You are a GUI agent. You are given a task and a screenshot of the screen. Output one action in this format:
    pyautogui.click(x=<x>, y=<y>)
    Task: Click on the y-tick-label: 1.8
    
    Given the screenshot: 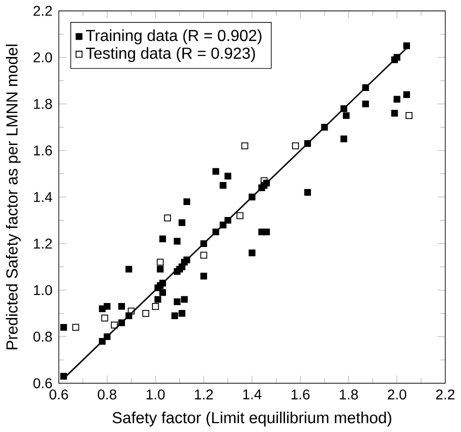 What is the action you would take?
    pyautogui.click(x=43, y=103)
    